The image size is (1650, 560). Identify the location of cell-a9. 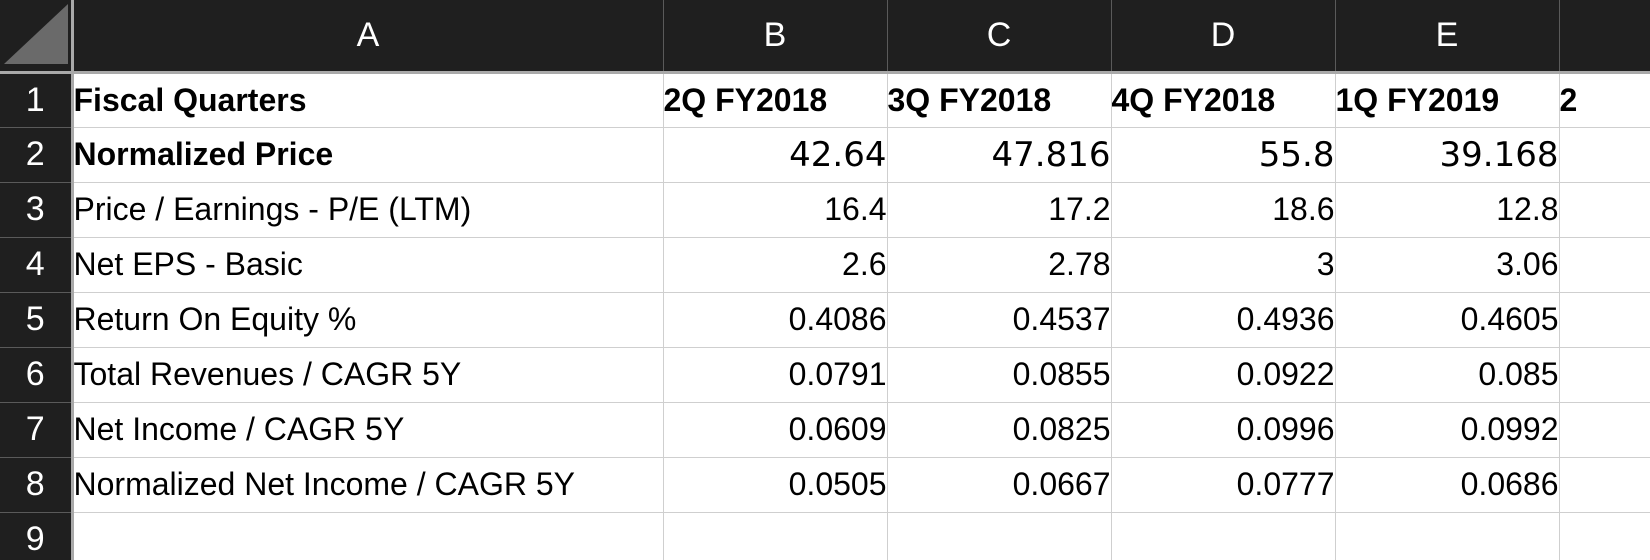
(367, 535).